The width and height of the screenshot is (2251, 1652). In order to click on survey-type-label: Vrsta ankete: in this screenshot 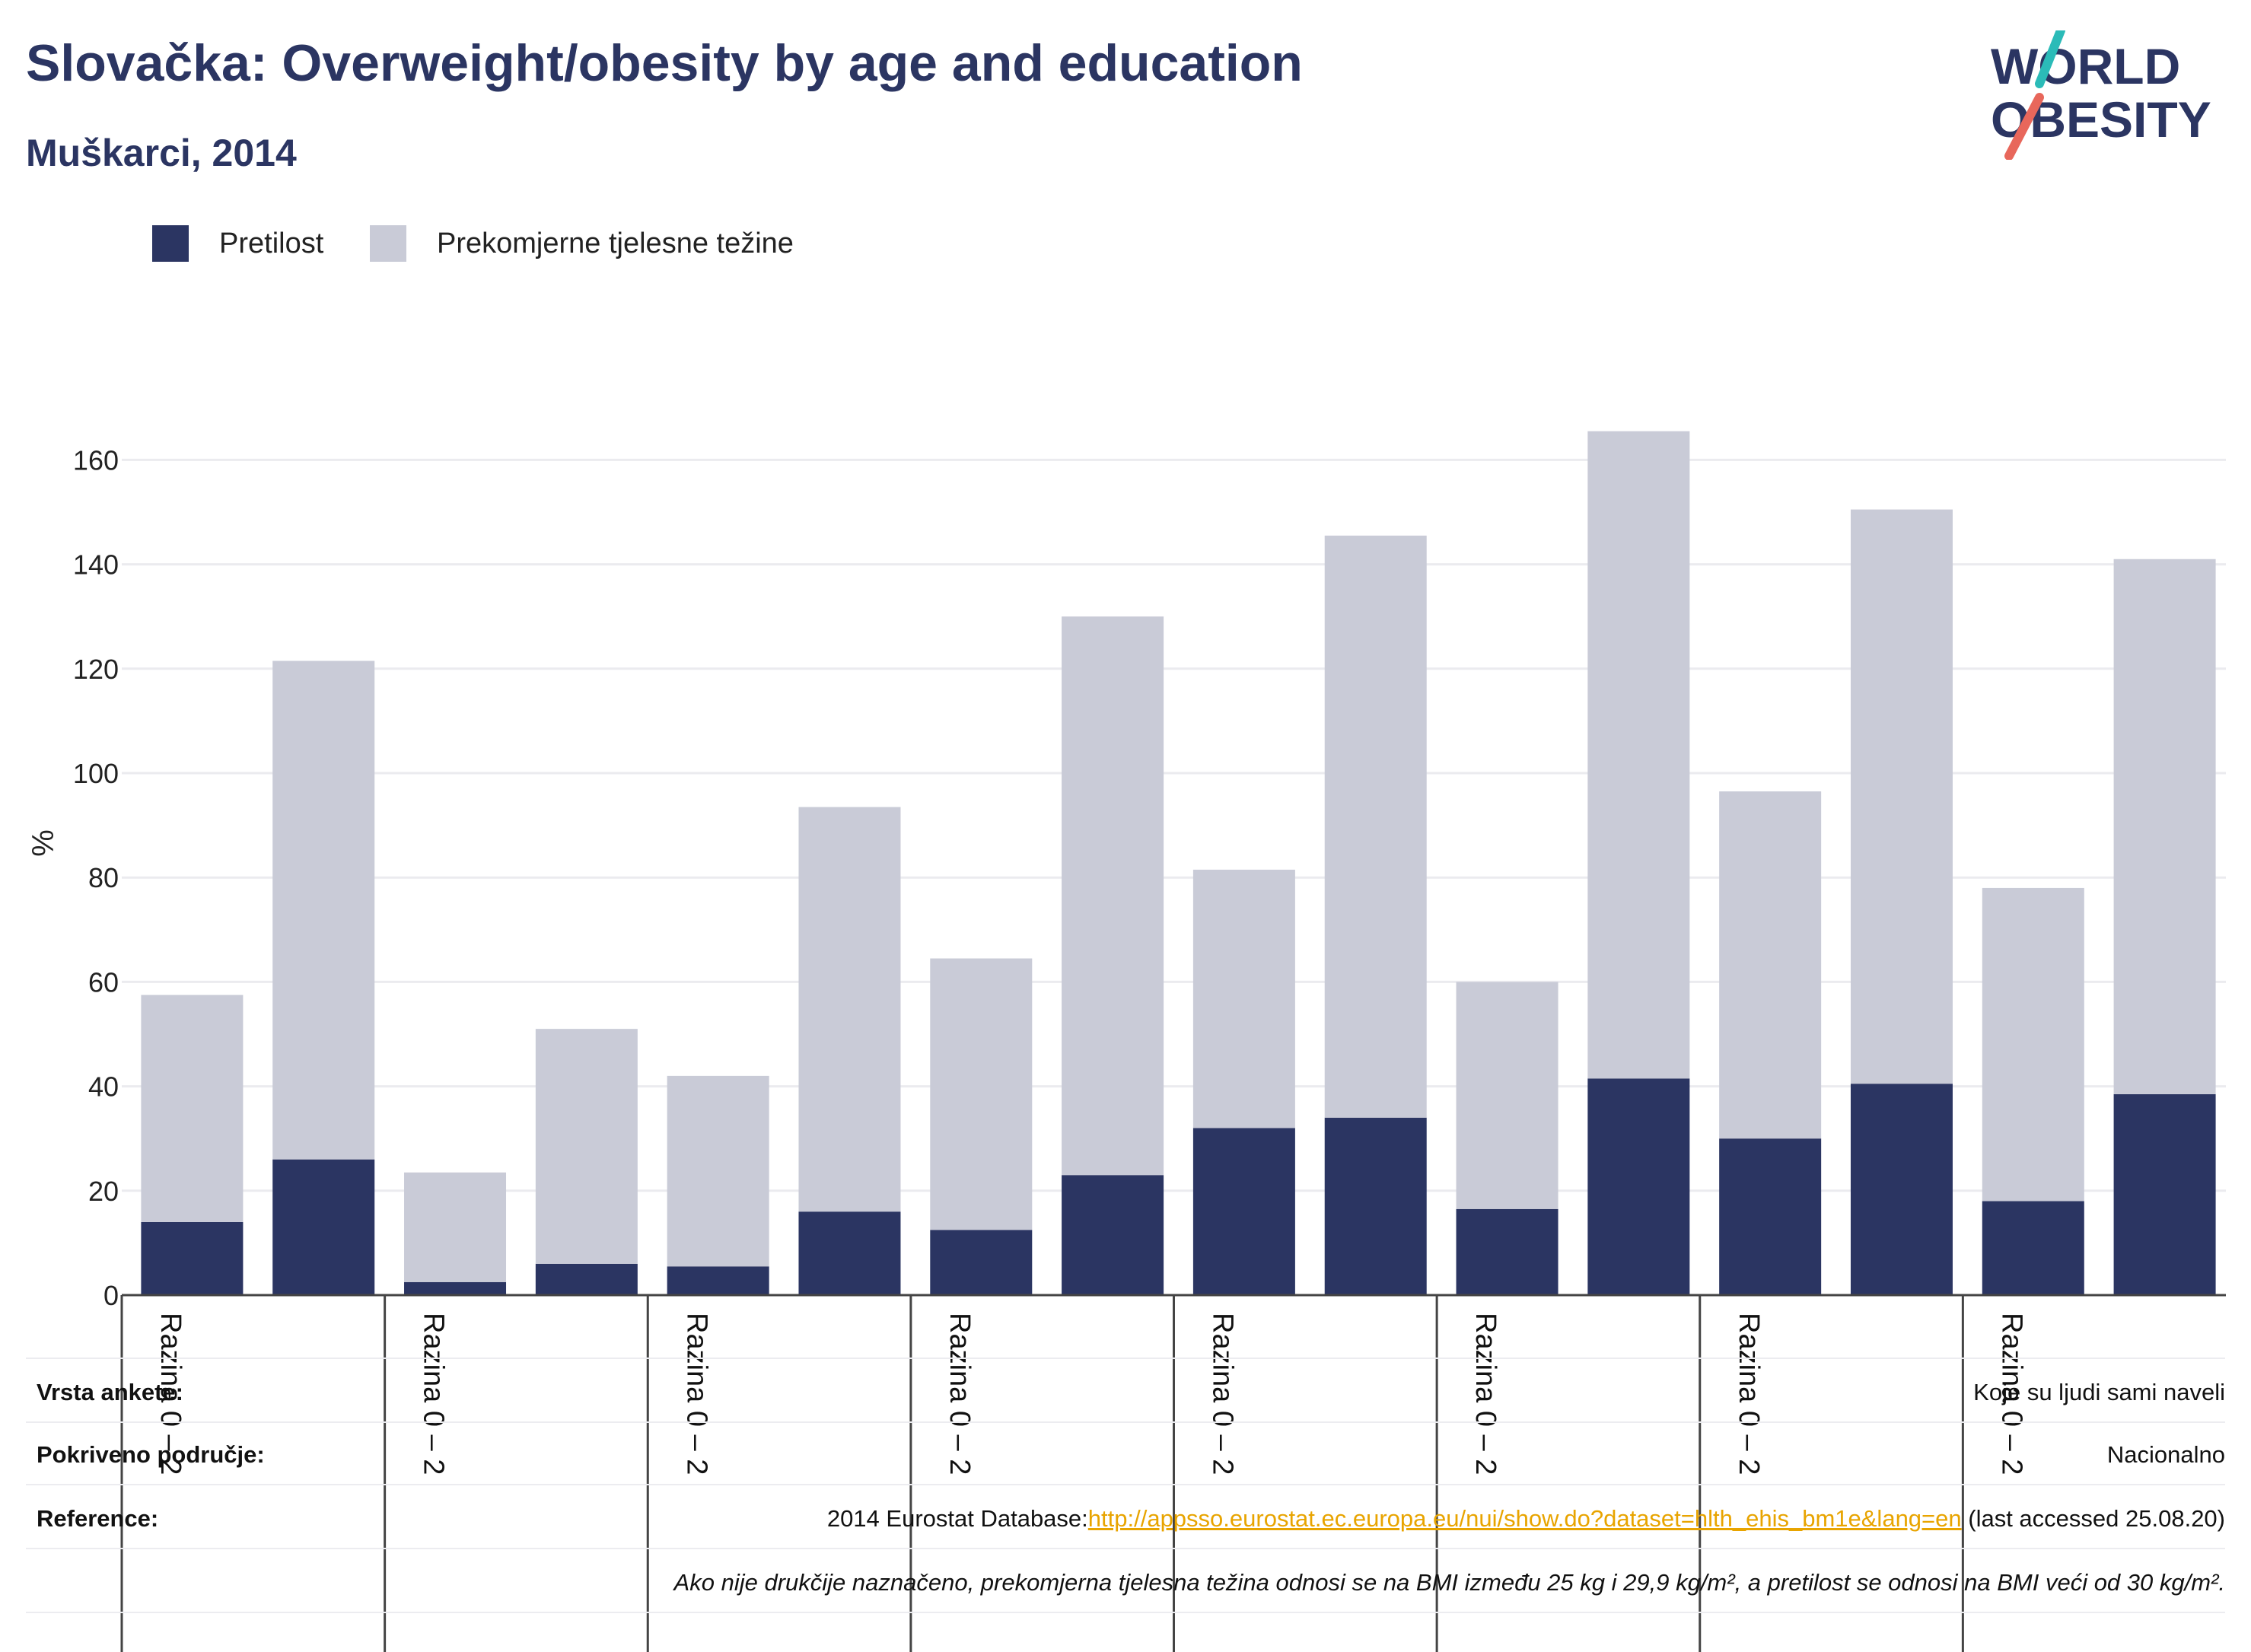, I will do `click(110, 1392)`.